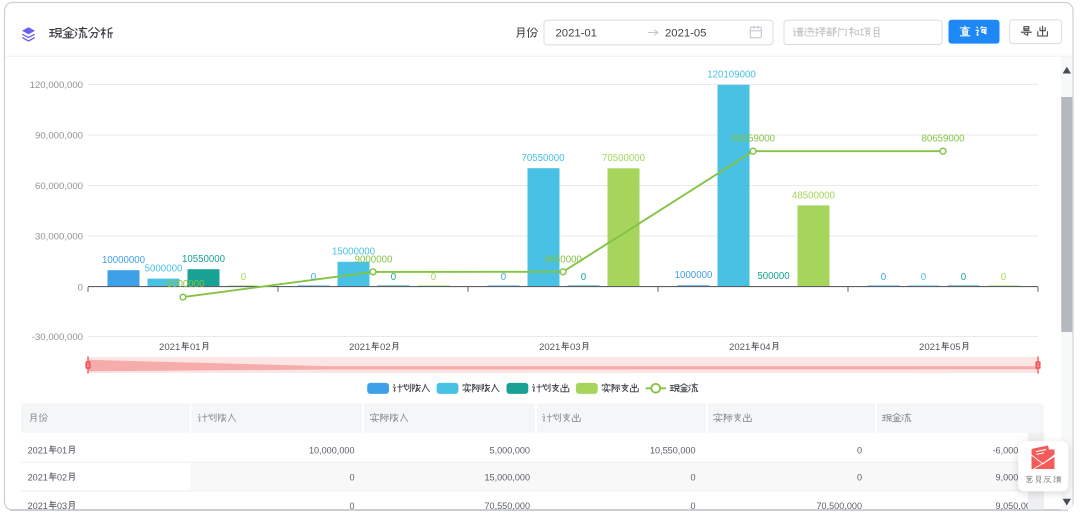  I want to click on svg-text: 30,000,000, so click(59, 236).